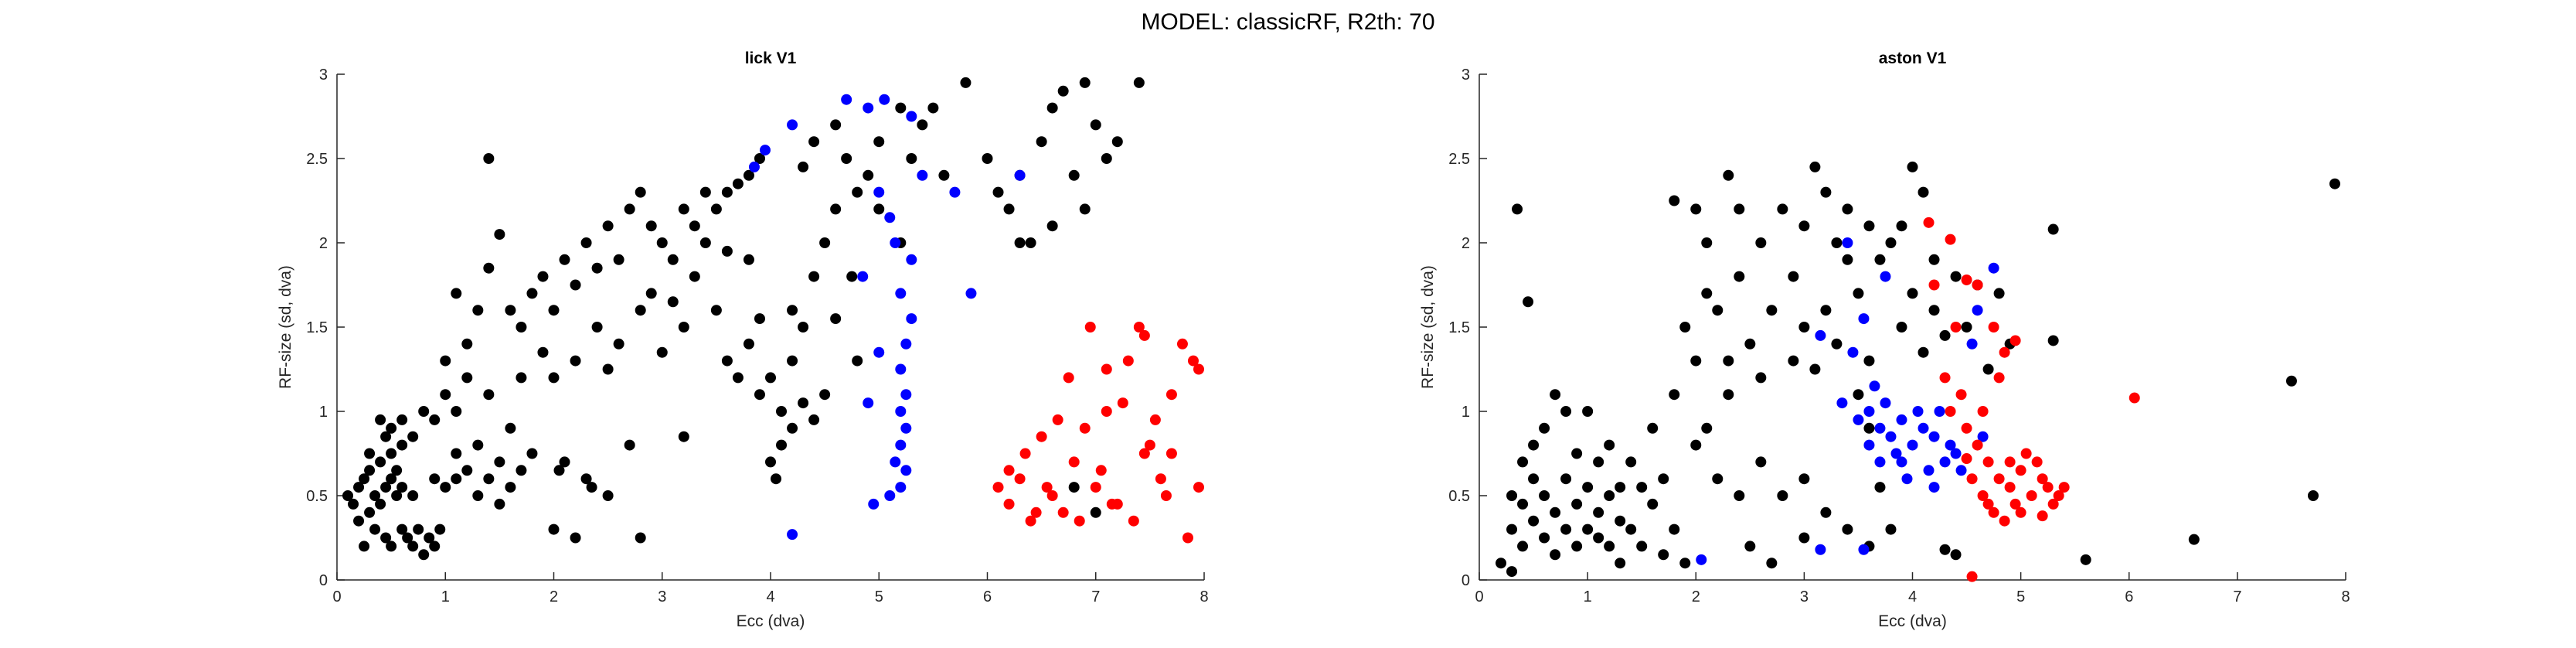  I want to click on y-axis-label: RF-size (sd, dva), so click(285, 327).